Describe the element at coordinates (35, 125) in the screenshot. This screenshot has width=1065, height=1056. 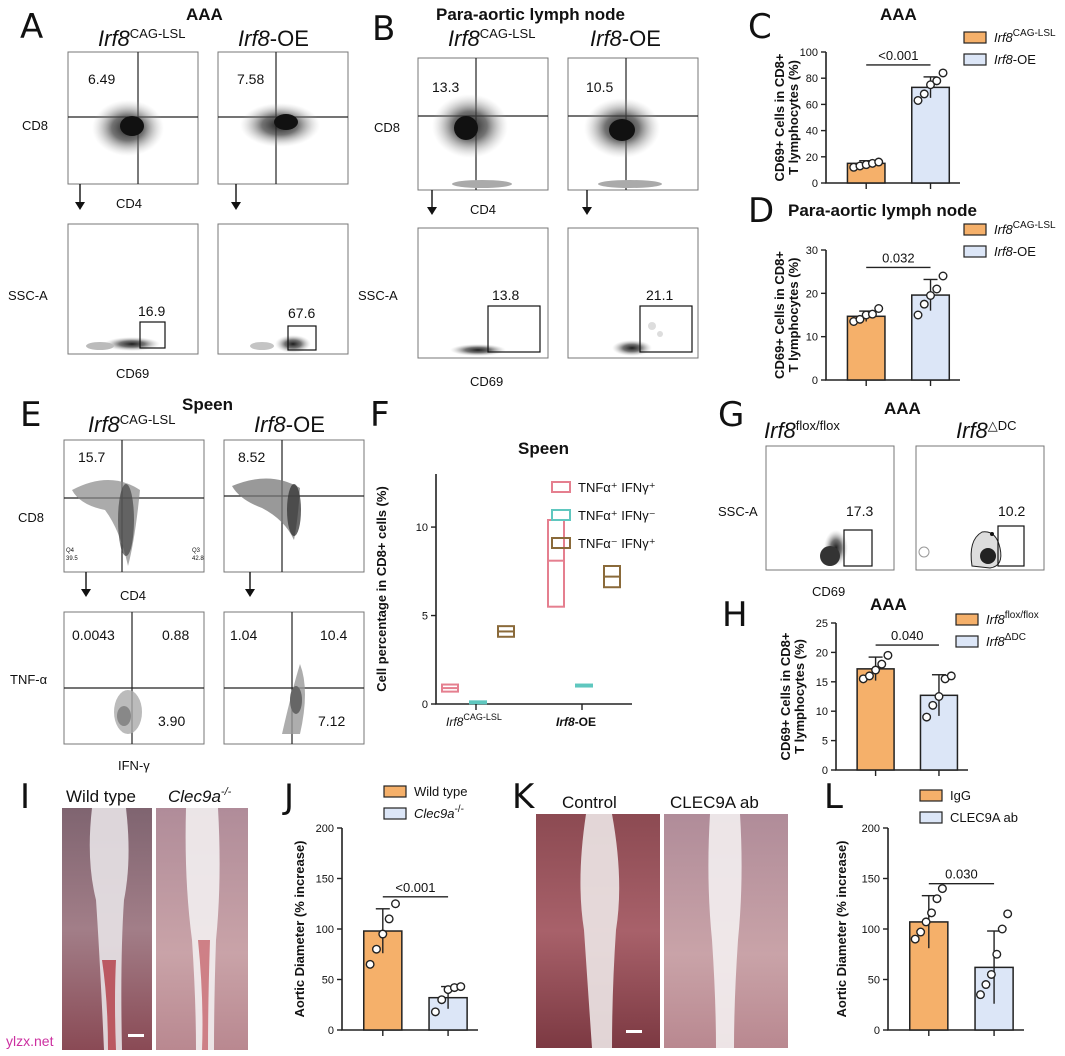
I see `axis-label-cd8: CD8` at that location.